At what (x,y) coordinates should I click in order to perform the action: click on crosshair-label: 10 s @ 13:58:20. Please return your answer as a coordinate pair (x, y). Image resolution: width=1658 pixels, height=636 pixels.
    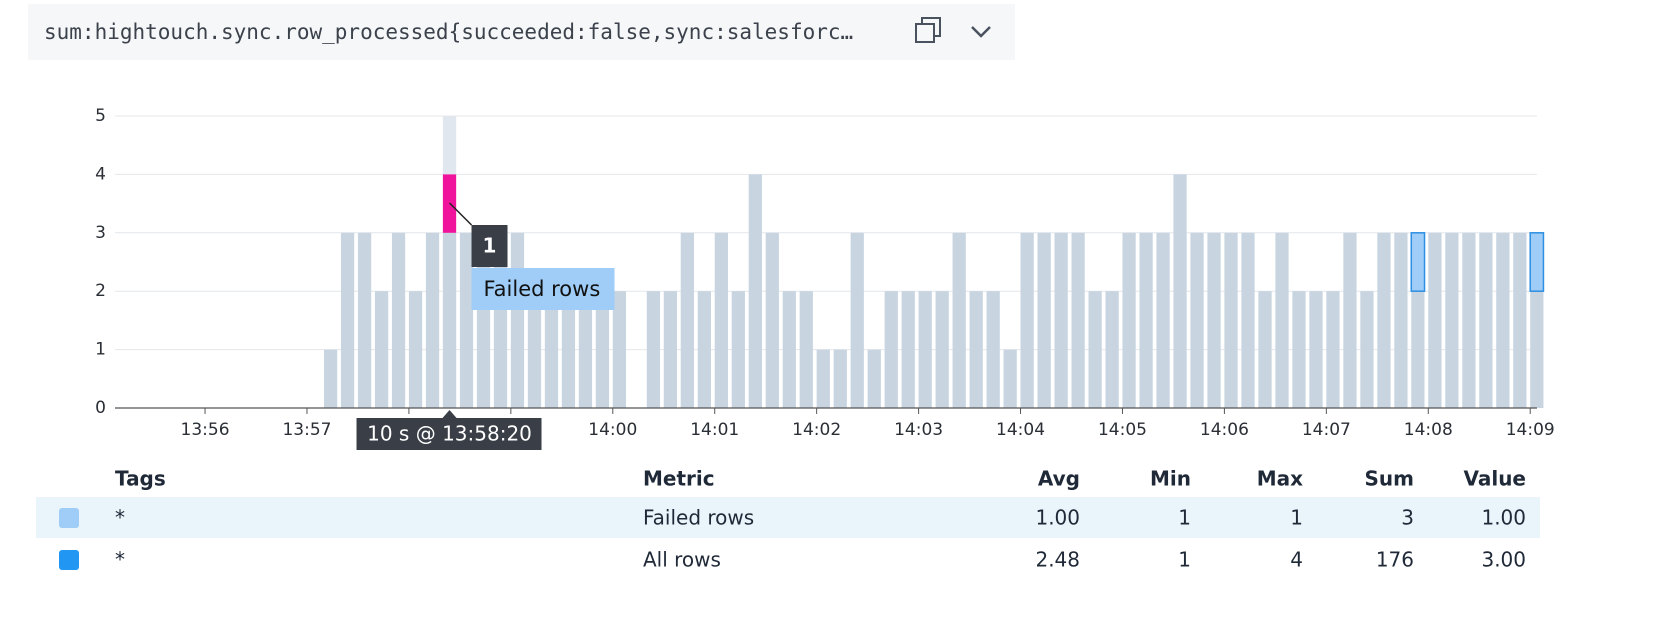
    Looking at the image, I should click on (449, 434).